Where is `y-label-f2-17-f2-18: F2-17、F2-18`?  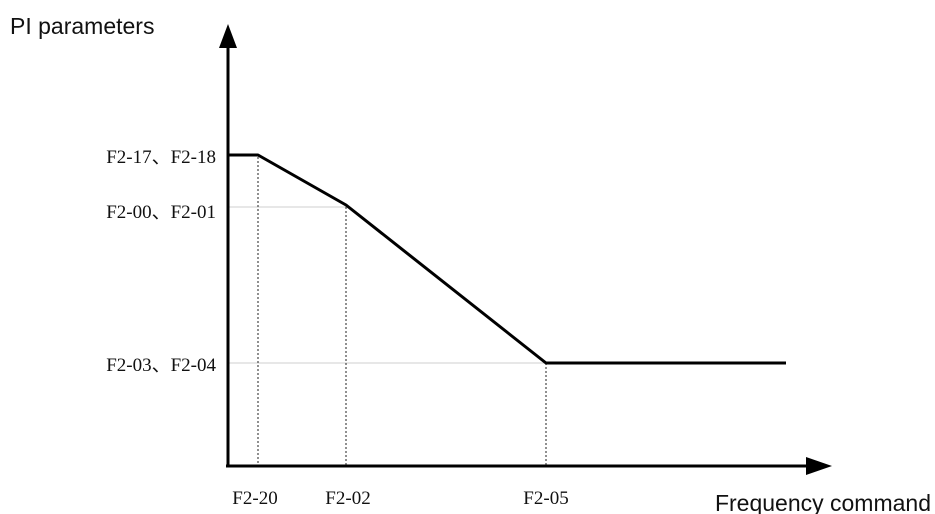
y-label-f2-17-f2-18: F2-17、F2-18 is located at coordinates (161, 157).